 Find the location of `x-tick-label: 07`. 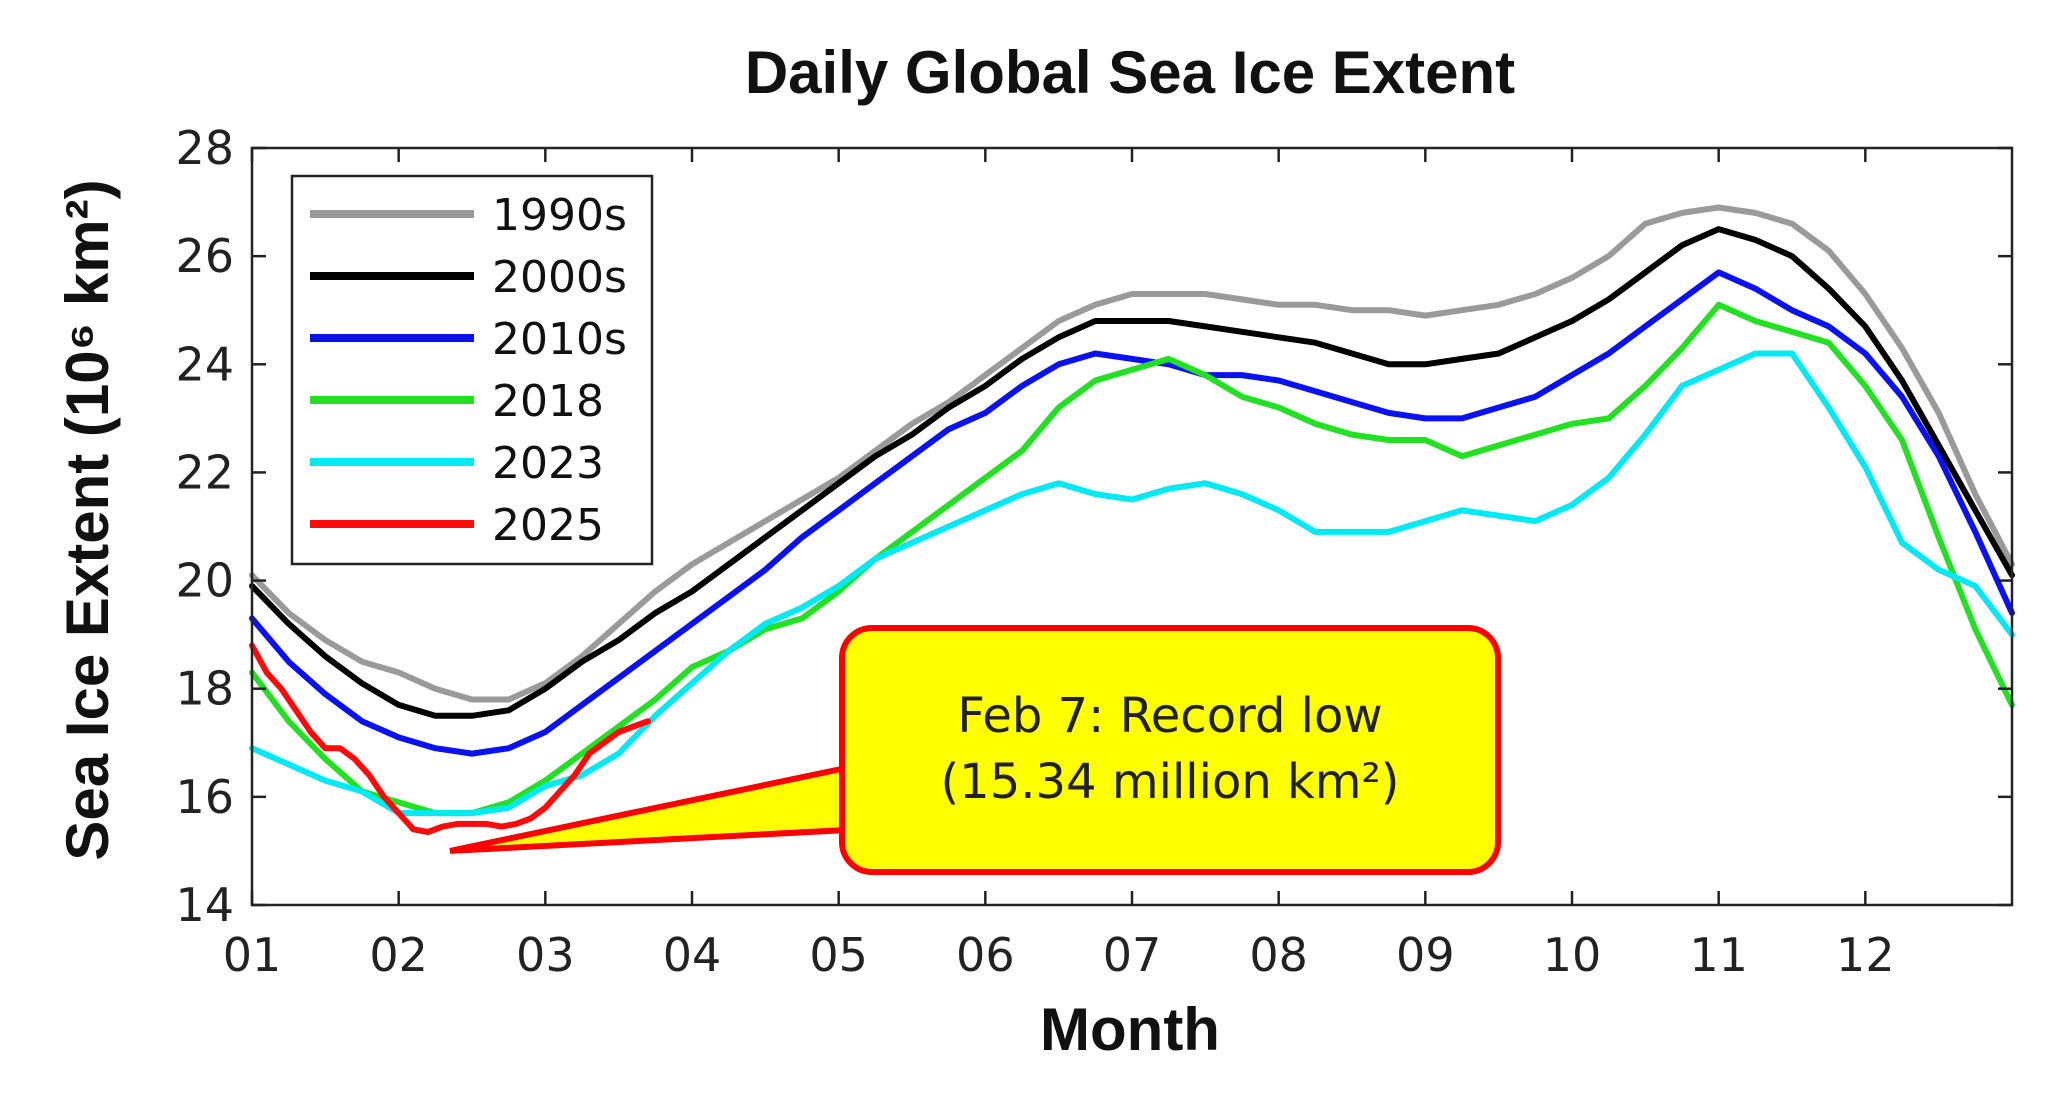

x-tick-label: 07 is located at coordinates (1132, 955).